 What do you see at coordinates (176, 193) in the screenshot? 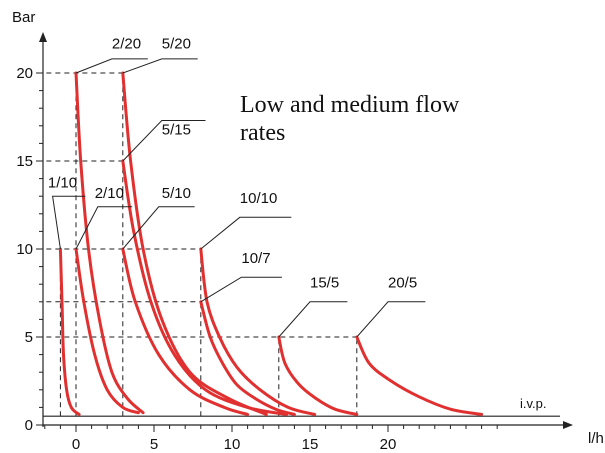
I see `label-5-10: 5/10` at bounding box center [176, 193].